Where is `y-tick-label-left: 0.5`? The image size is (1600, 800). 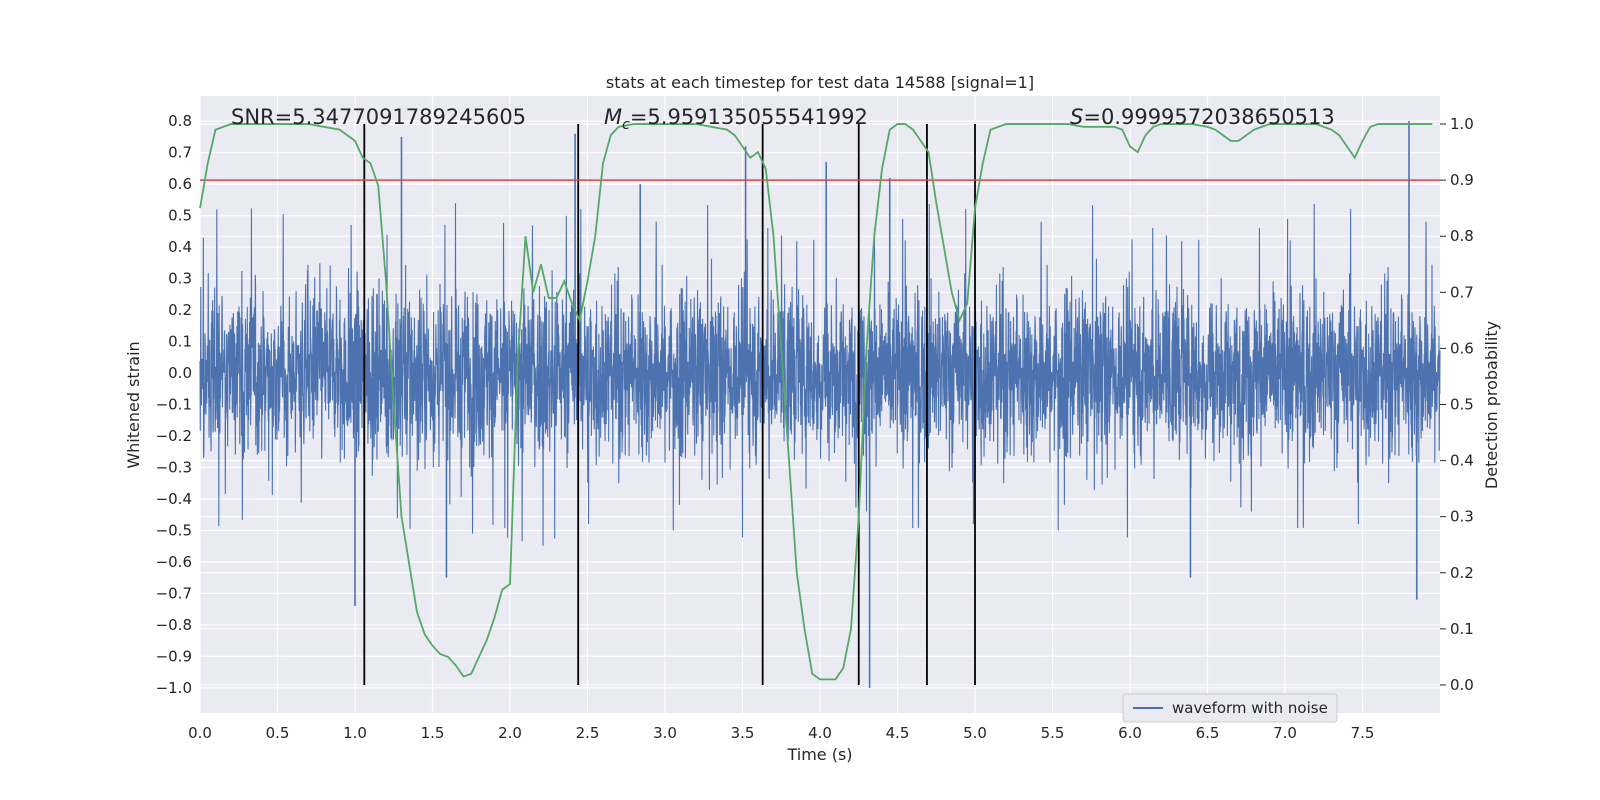
y-tick-label-left: 0.5 is located at coordinates (180, 216).